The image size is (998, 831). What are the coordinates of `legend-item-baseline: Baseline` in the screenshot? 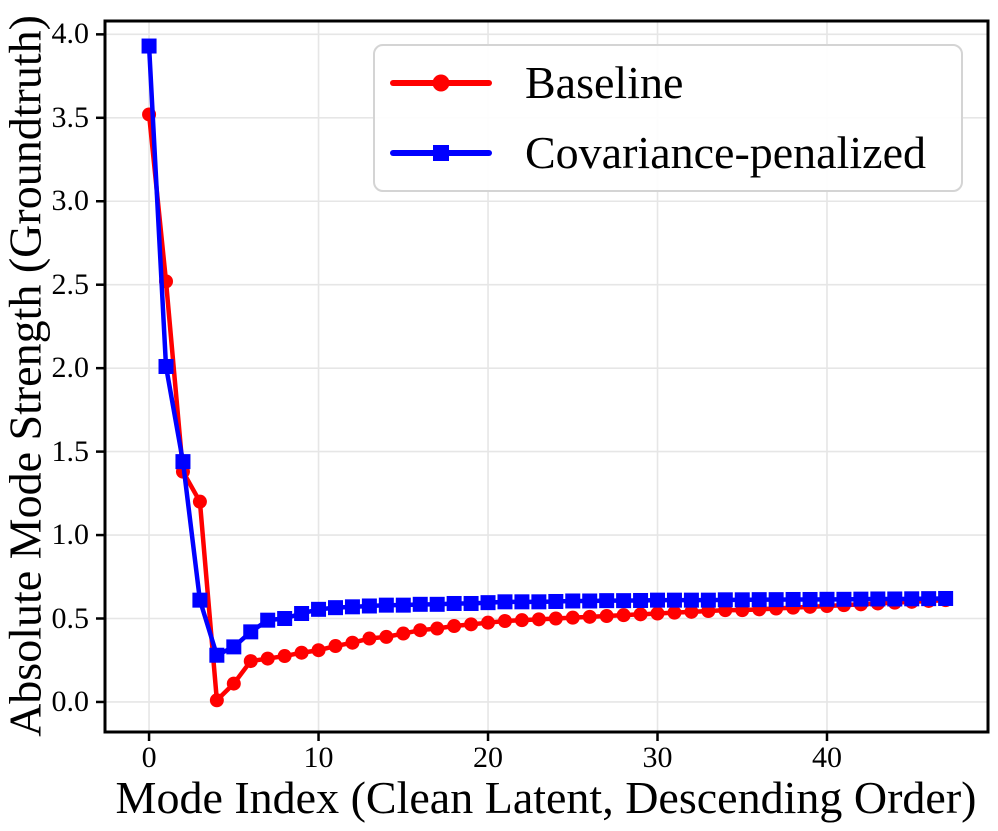 It's located at (675, 83).